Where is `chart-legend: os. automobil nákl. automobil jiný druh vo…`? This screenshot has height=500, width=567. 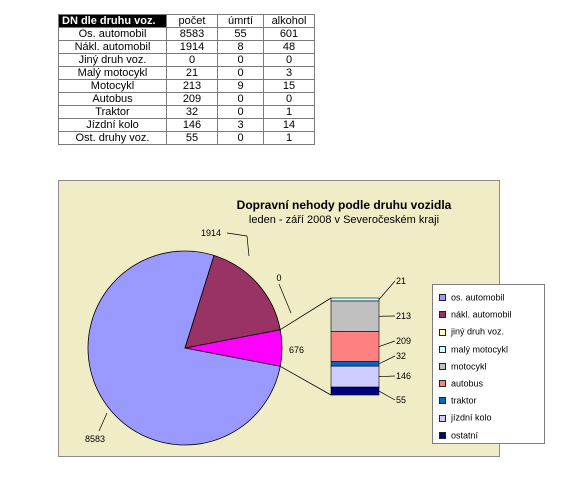 chart-legend: os. automobil nákl. automobil jiný druh vo… is located at coordinates (488, 364).